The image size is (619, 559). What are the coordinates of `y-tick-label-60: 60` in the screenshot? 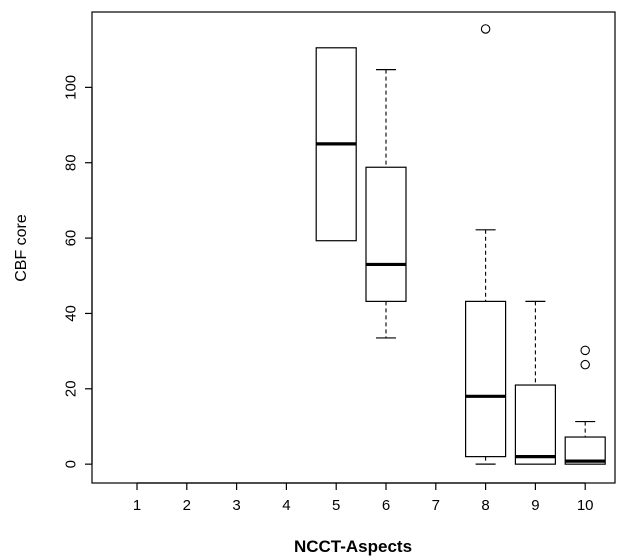 It's located at (70, 238).